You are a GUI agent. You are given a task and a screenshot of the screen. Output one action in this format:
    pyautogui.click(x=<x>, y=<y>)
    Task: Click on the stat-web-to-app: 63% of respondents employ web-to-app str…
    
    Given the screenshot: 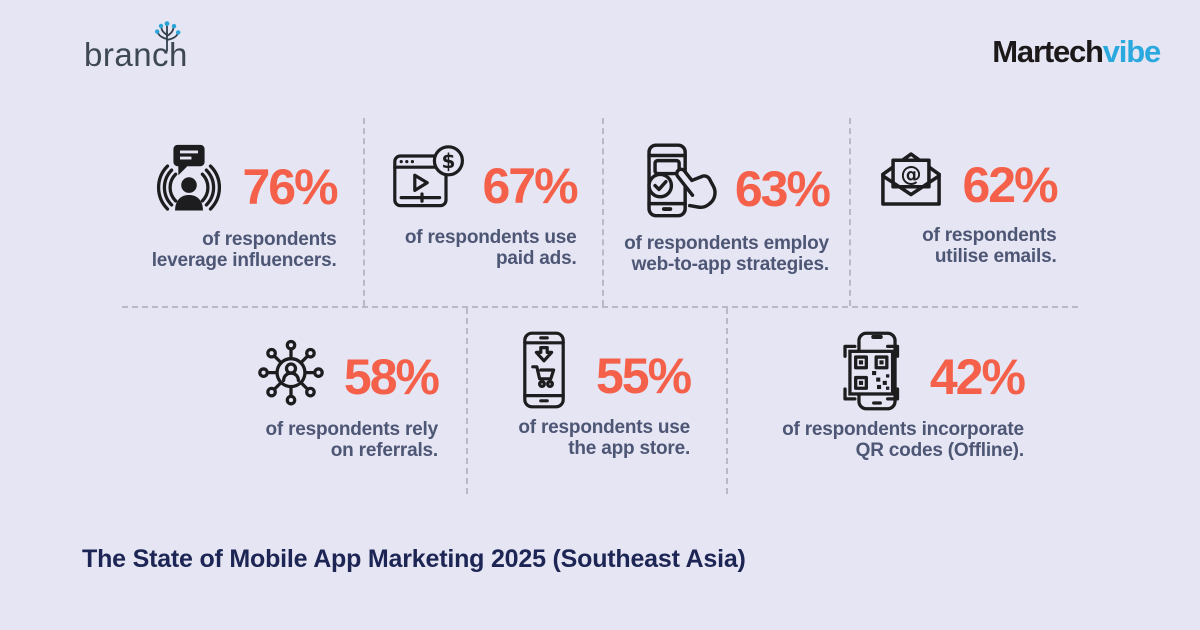 What is the action you would take?
    pyautogui.click(x=727, y=212)
    